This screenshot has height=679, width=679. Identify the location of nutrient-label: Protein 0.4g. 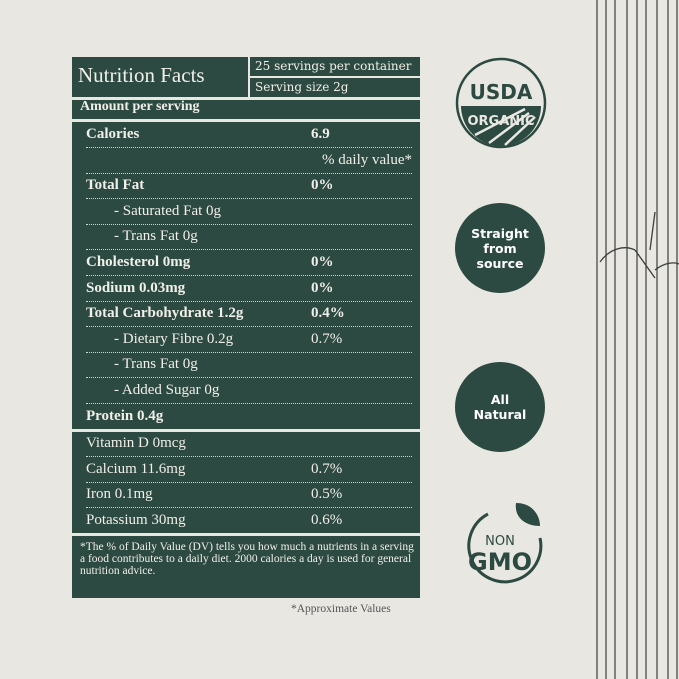
(125, 415).